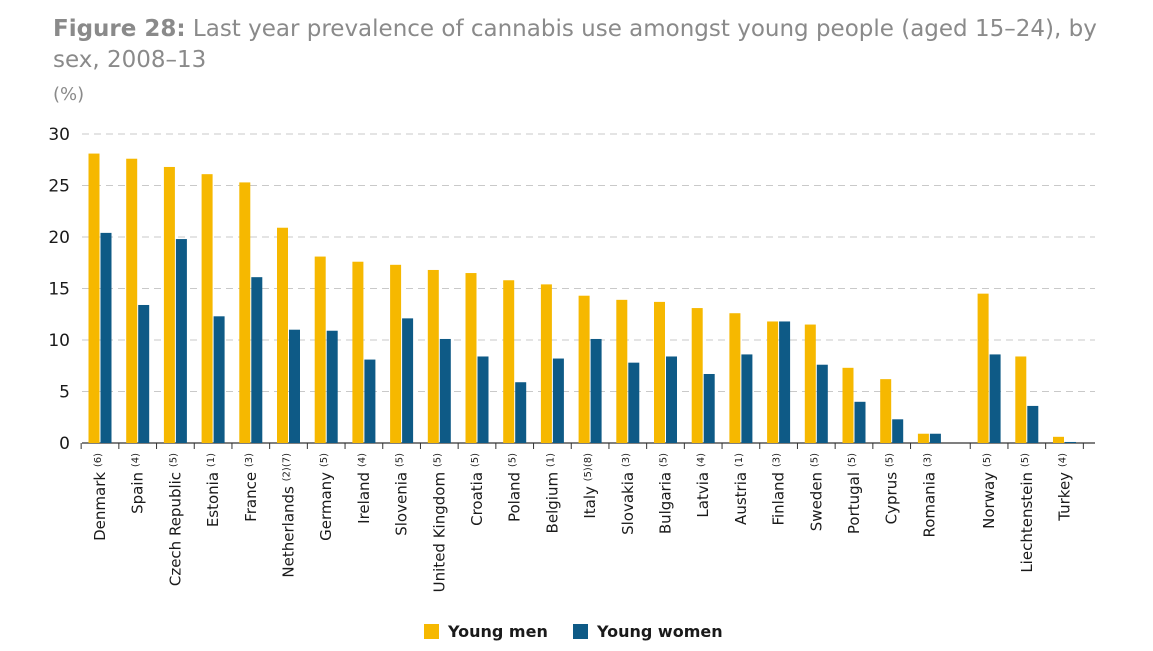 The width and height of the screenshot is (1153, 651). What do you see at coordinates (282, 335) in the screenshot?
I see `bar-young-men-netherlands` at bounding box center [282, 335].